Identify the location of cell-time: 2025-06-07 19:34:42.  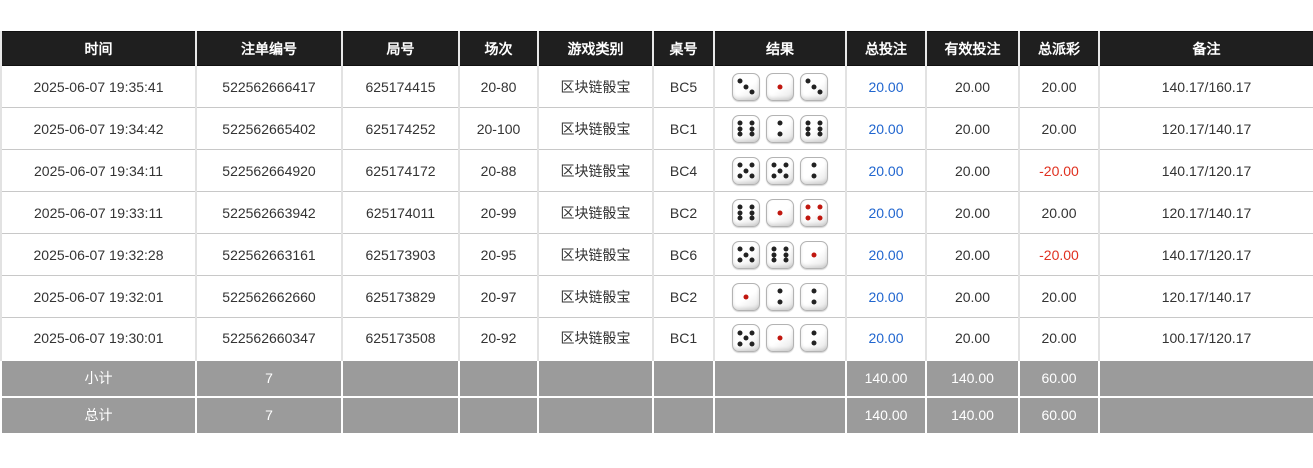
(98, 128).